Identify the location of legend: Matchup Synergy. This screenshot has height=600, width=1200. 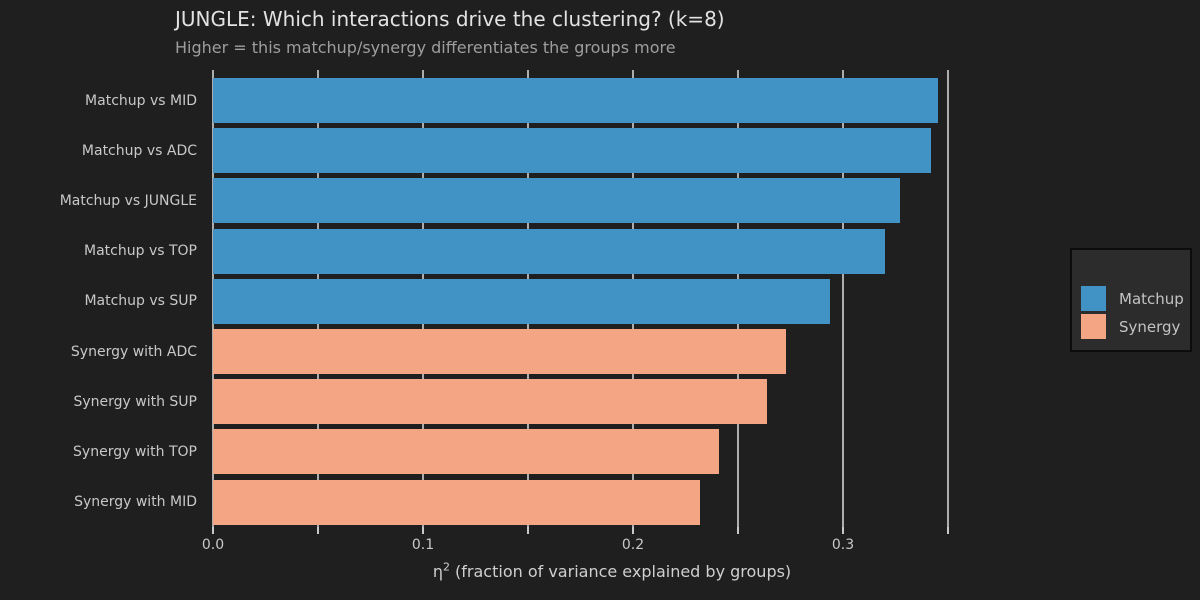
(1131, 300).